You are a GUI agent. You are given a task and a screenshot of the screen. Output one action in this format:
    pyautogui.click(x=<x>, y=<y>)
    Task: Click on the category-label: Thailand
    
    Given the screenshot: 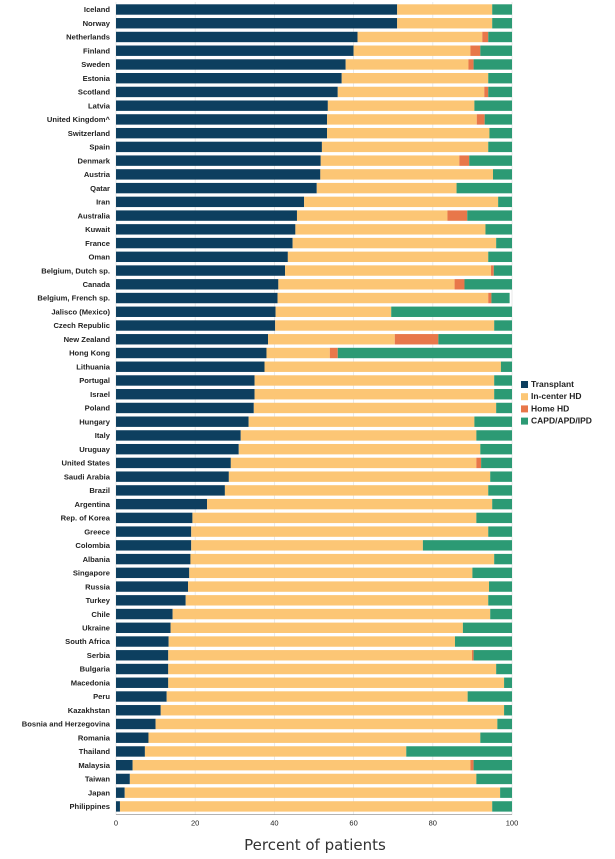 What is the action you would take?
    pyautogui.click(x=95, y=751)
    